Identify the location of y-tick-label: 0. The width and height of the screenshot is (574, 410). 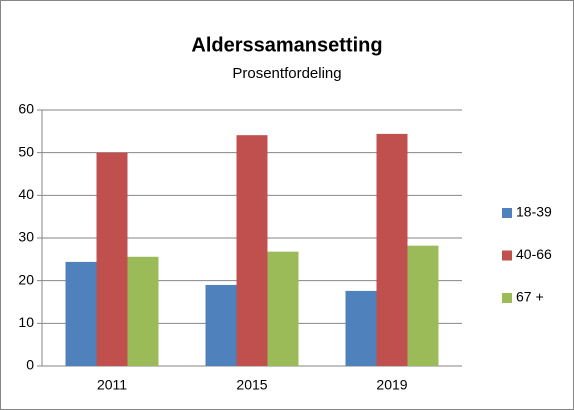
(30, 365).